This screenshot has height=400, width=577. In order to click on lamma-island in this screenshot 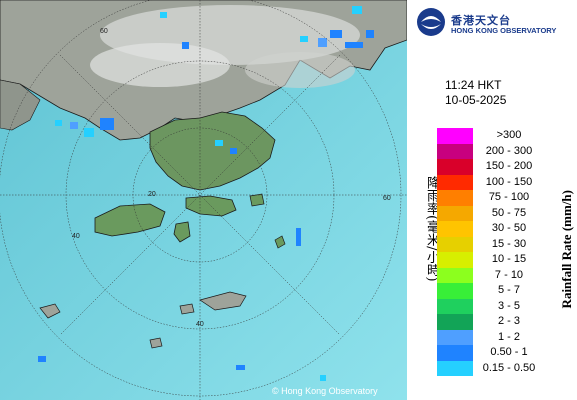, I will do `click(182, 232)`.